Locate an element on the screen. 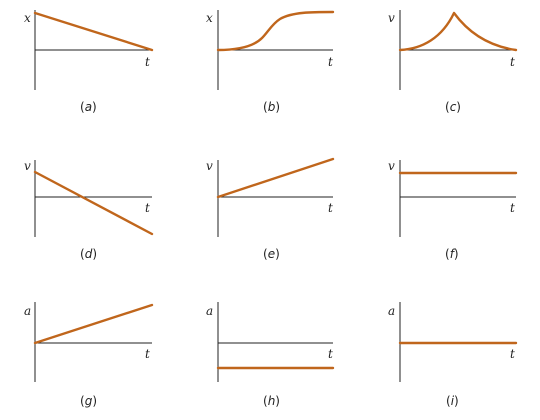  panel-i-graph: a t (i) is located at coordinates (453, 355).